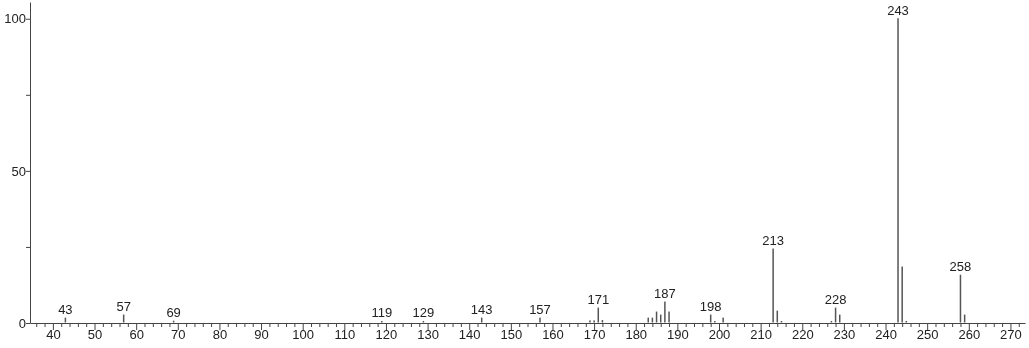  What do you see at coordinates (220, 335) in the screenshot?
I see `x-tick-label: 80` at bounding box center [220, 335].